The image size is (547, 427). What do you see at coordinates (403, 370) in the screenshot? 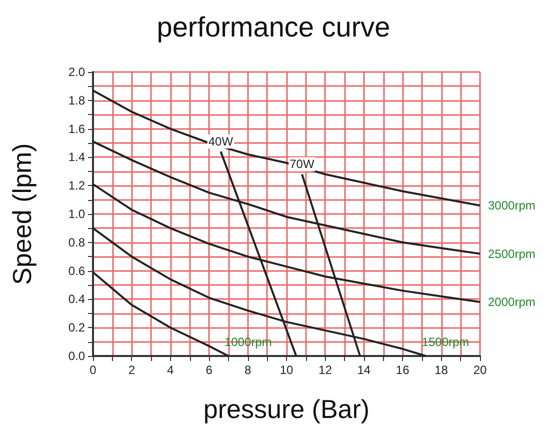
I see `x-tick-label: 16` at bounding box center [403, 370].